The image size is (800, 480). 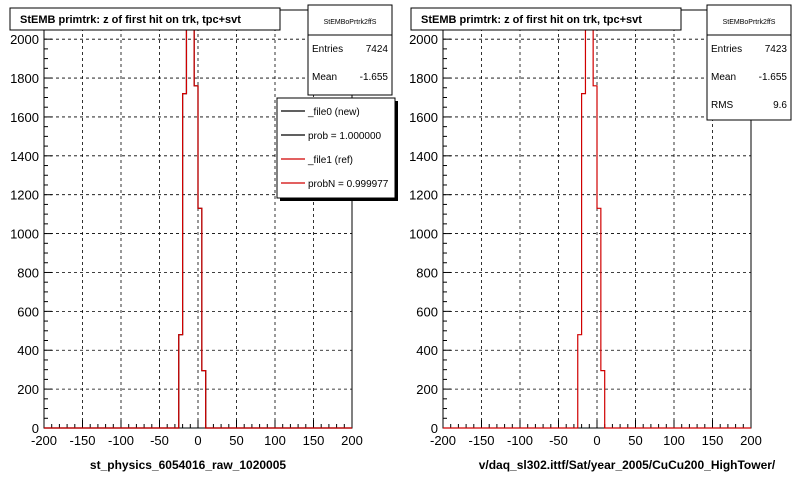 I want to click on stats-value: 7424, so click(x=377, y=49).